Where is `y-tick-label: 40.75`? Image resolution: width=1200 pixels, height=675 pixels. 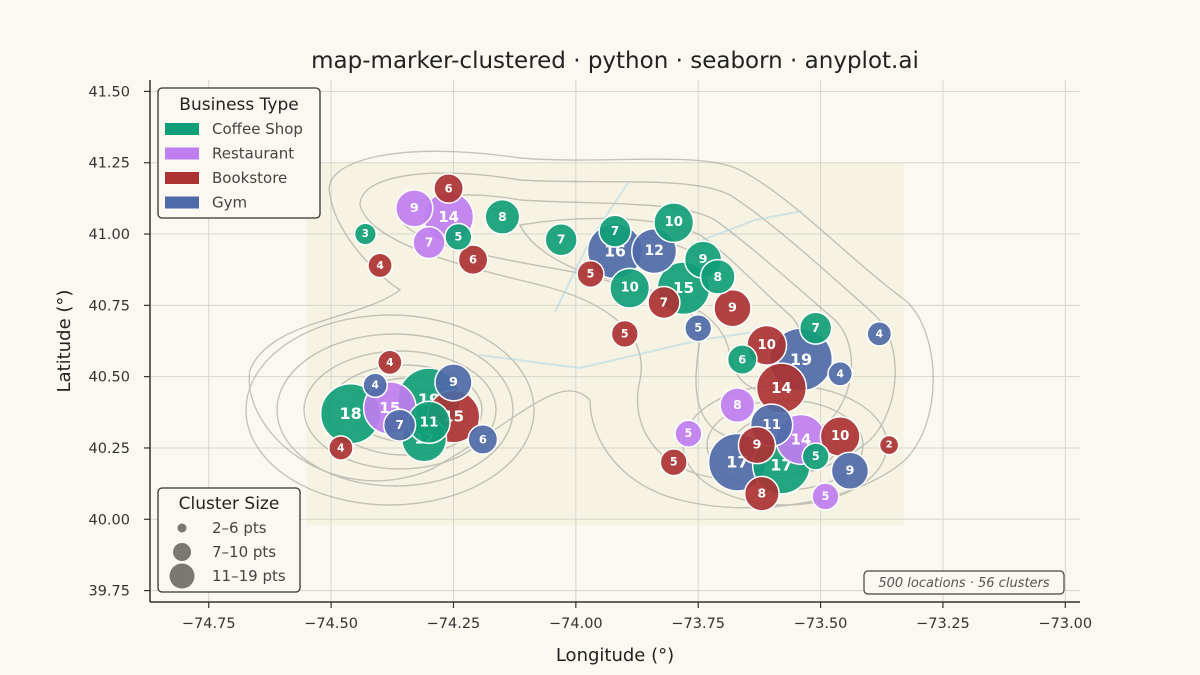
y-tick-label: 40.75 is located at coordinates (109, 306).